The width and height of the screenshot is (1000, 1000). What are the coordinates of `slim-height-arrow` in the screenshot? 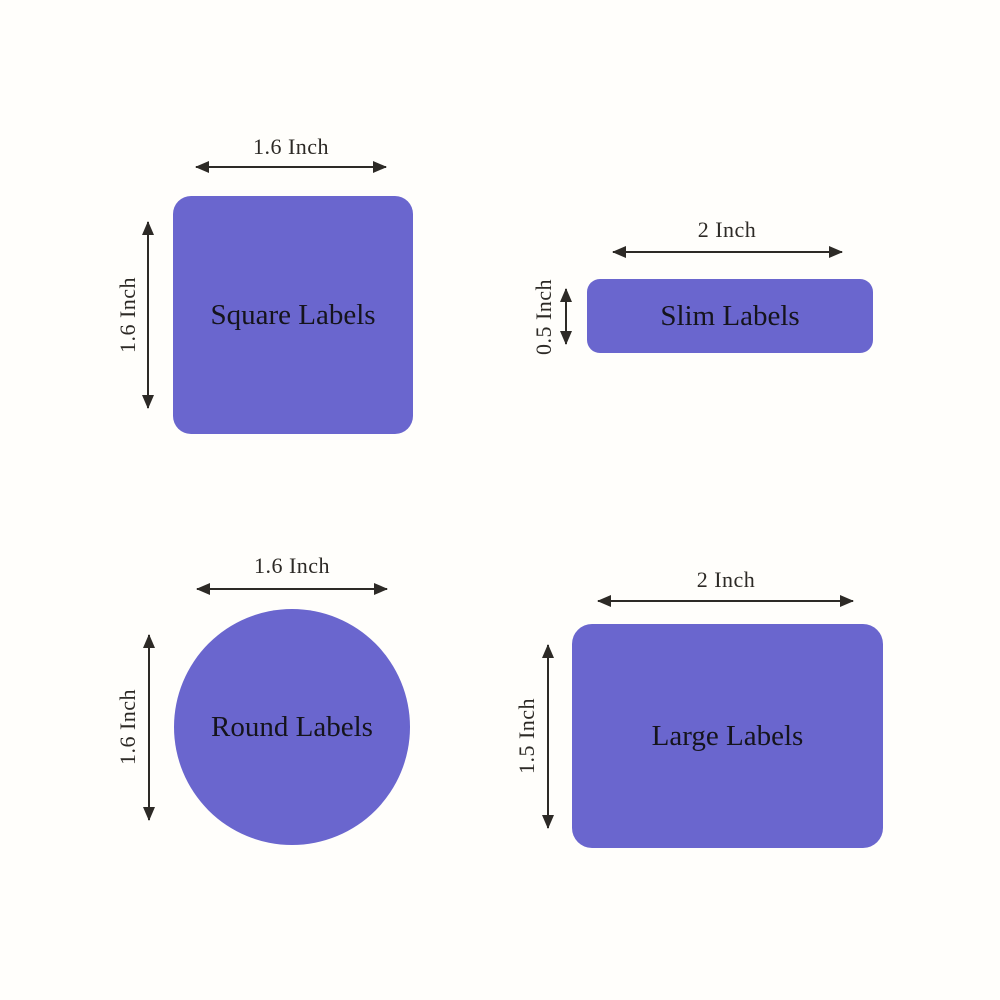 It's located at (566, 316).